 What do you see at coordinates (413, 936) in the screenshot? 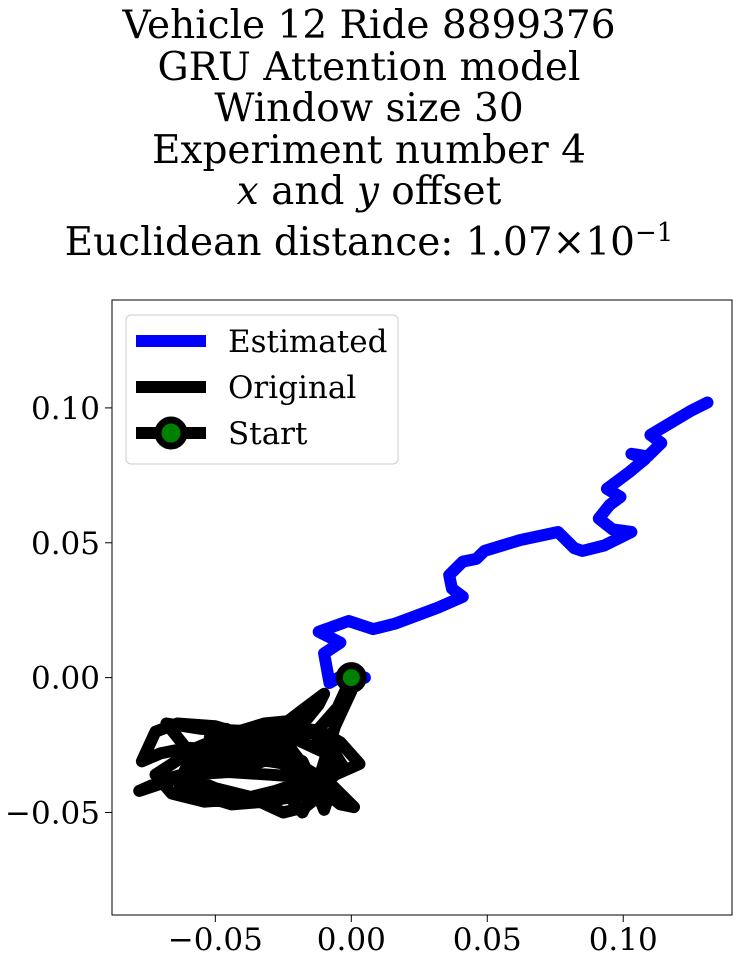
I see `x-axis: −0.05 0.00 0.05 0.10` at bounding box center [413, 936].